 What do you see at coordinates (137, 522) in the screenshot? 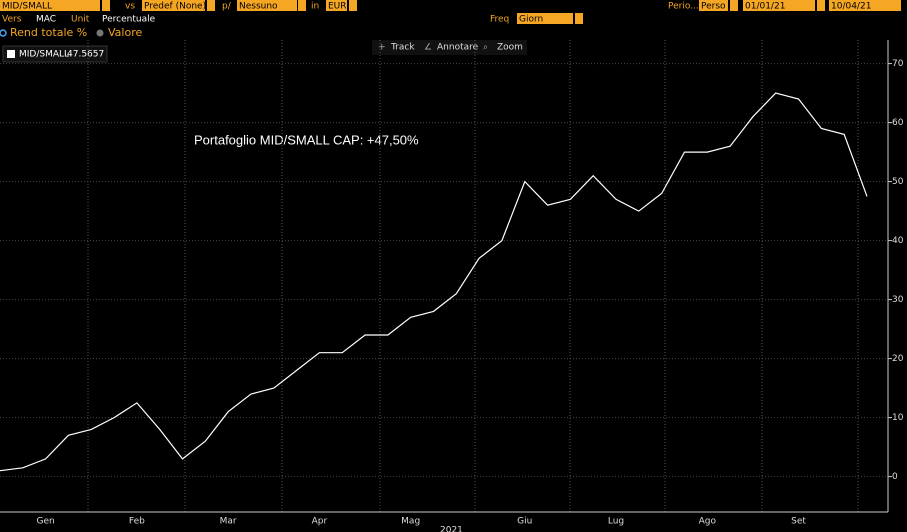
I see `x-tick-label: Feb` at bounding box center [137, 522].